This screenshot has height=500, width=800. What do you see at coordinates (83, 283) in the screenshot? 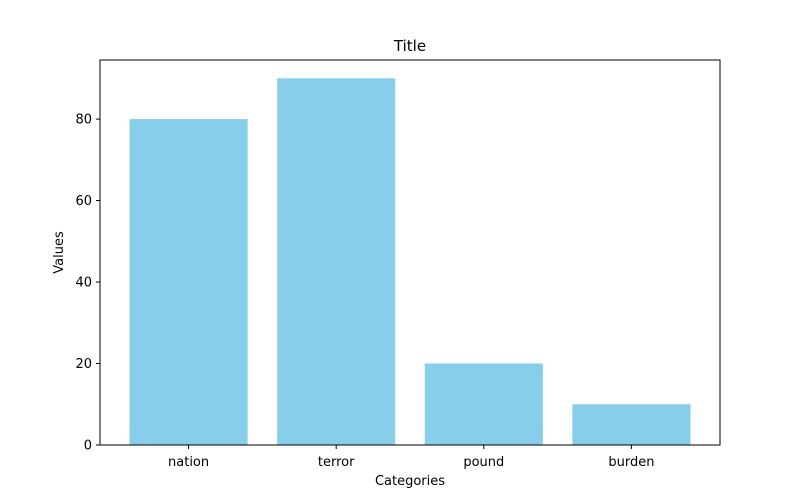
I see `y-tick-label: 40` at bounding box center [83, 283].